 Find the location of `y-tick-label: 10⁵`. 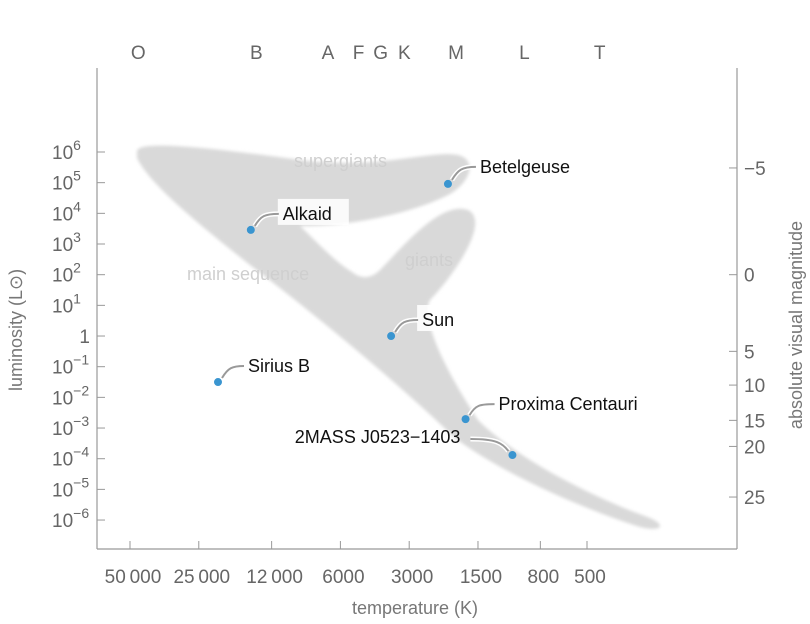

y-tick-label: 10⁵ is located at coordinates (66, 181).